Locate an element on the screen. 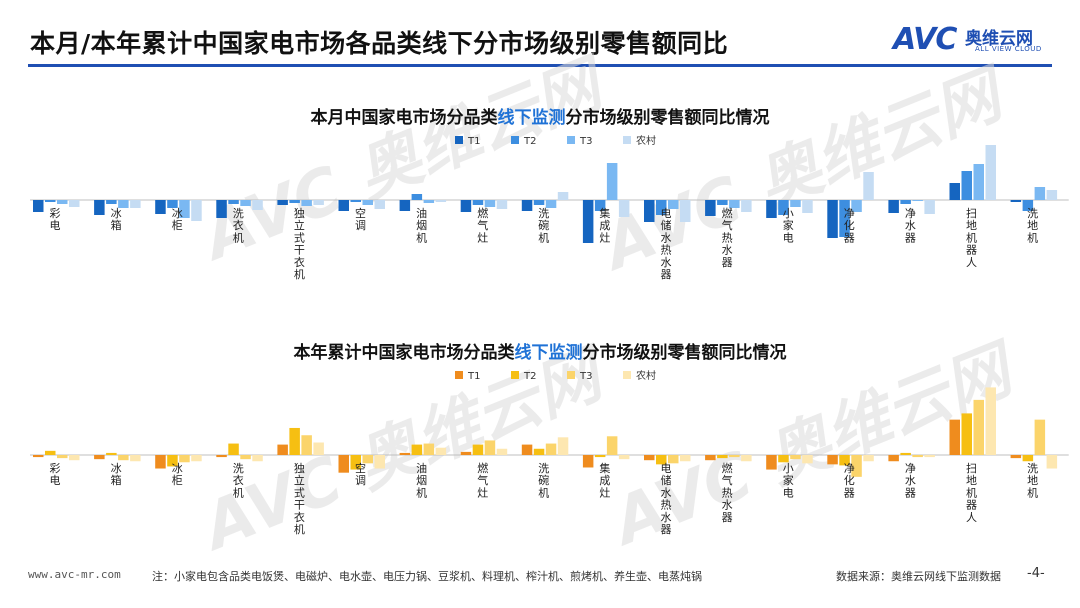 The image size is (1080, 608). category-char: 储 is located at coordinates (666, 480).